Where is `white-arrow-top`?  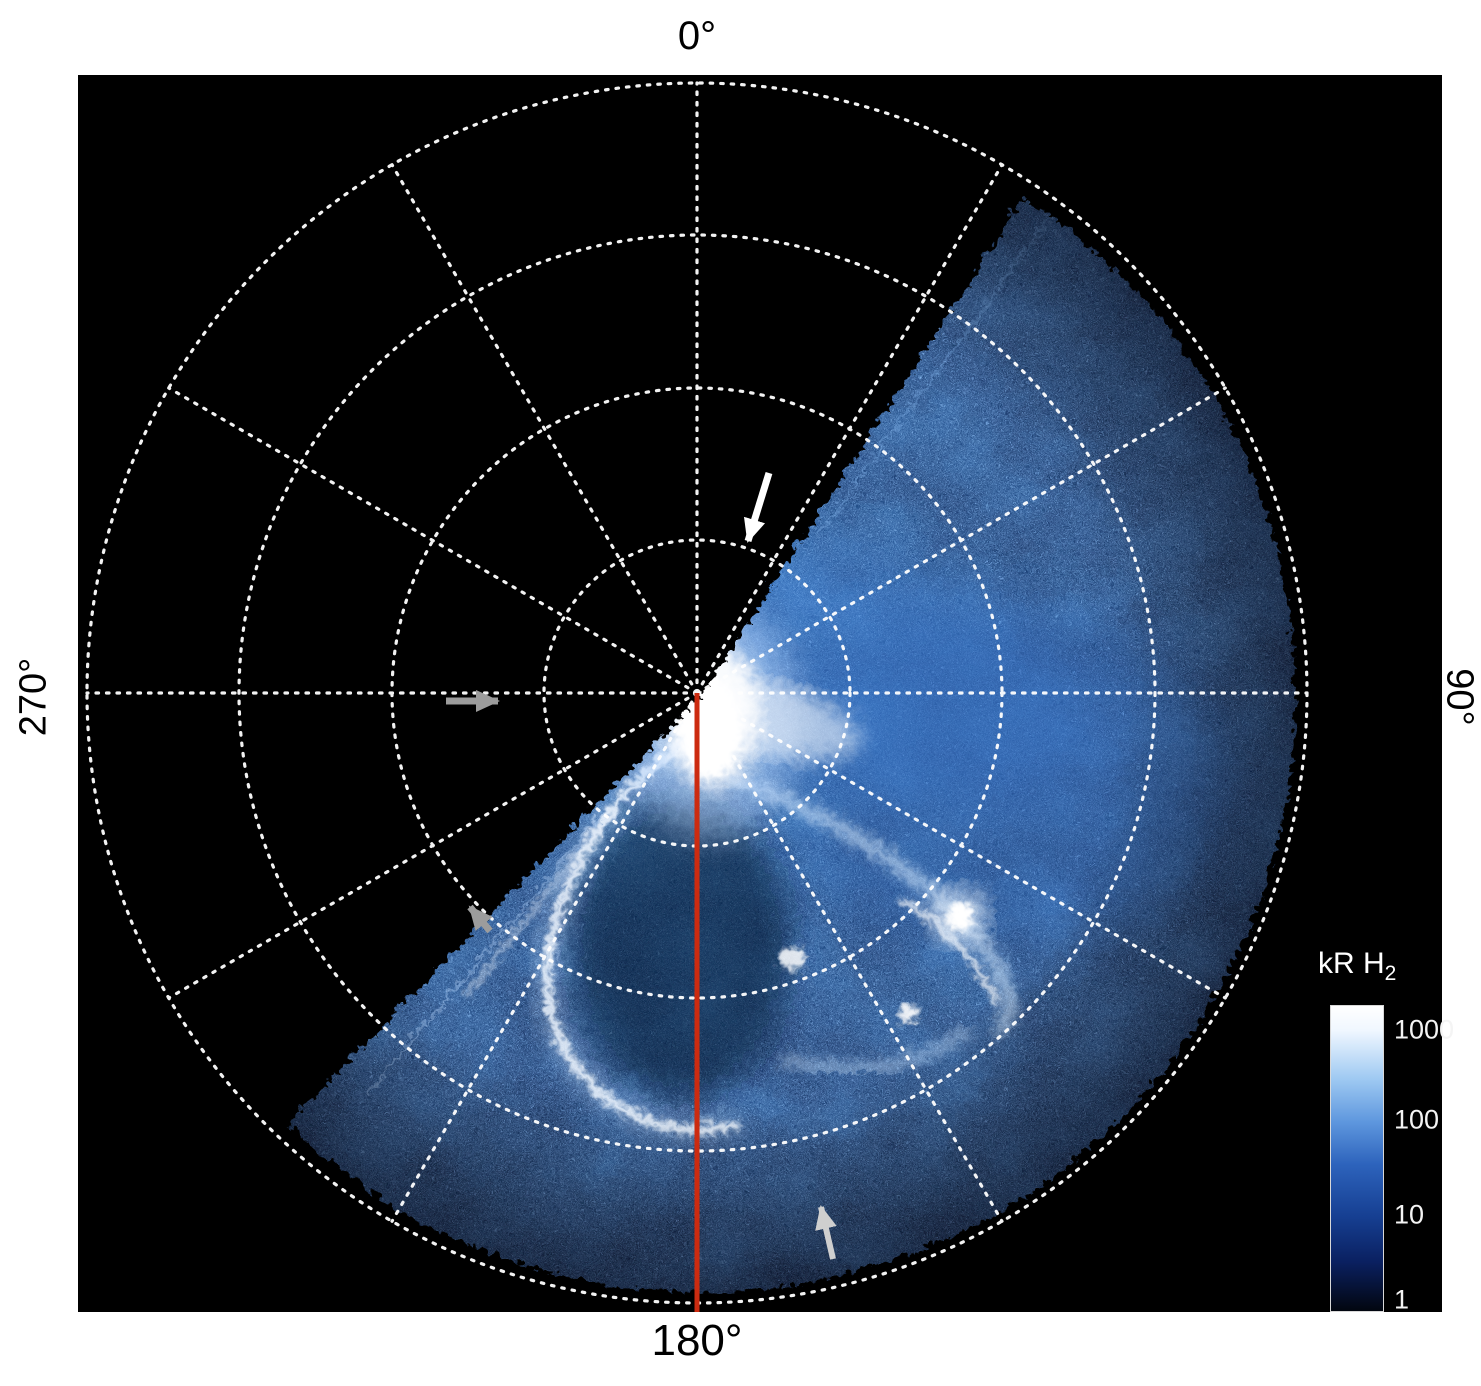 white-arrow-top is located at coordinates (758, 507).